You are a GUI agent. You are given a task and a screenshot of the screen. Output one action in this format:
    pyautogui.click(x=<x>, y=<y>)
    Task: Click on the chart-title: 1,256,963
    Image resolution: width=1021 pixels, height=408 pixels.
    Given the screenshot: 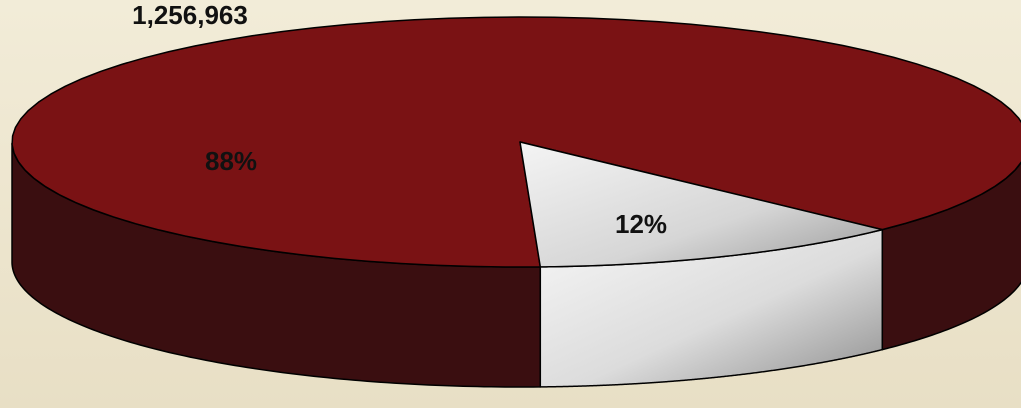 What is the action you would take?
    pyautogui.click(x=190, y=15)
    